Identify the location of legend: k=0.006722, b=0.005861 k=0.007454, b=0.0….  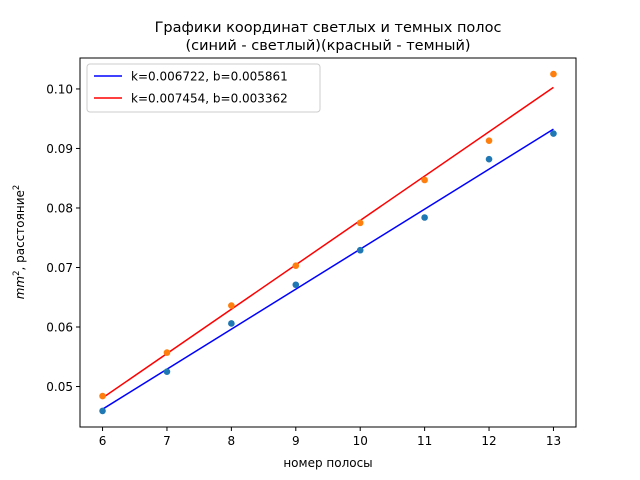
(203, 88).